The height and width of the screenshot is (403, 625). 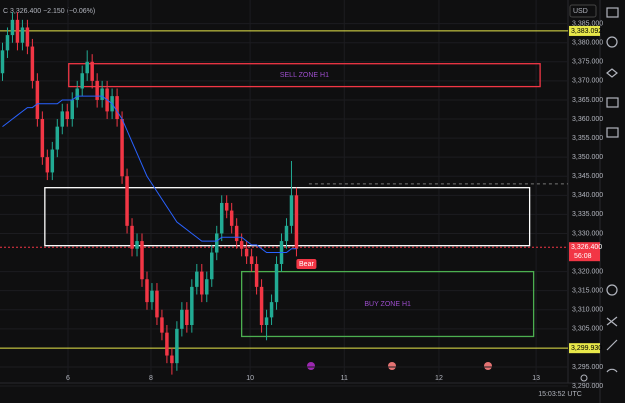 What do you see at coordinates (536, 378) in the screenshot?
I see `x-tick-label: 13` at bounding box center [536, 378].